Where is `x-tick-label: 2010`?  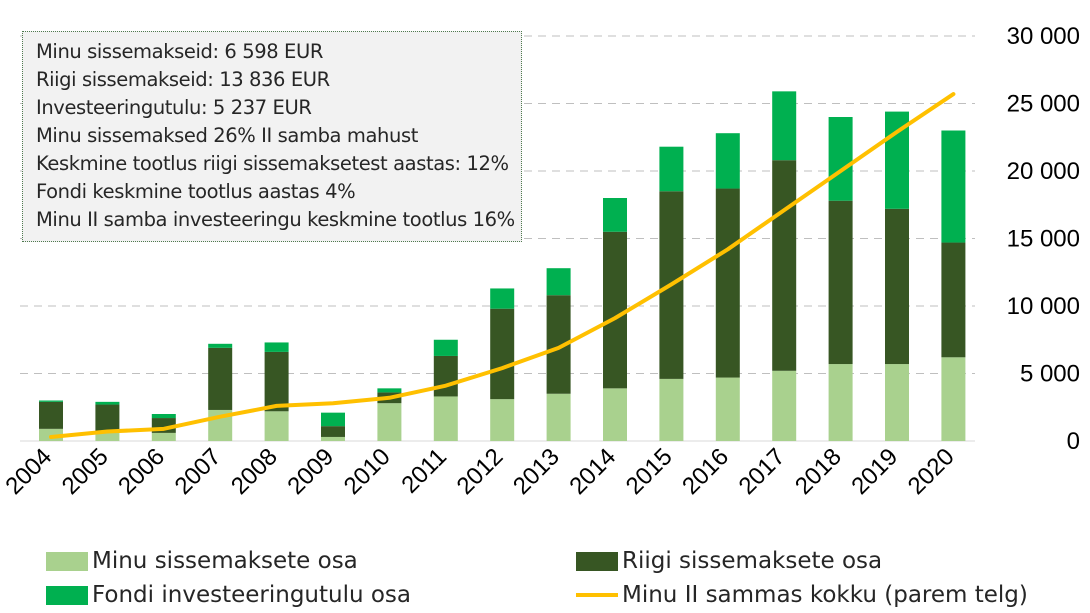 x-tick-label: 2010 is located at coordinates (367, 471).